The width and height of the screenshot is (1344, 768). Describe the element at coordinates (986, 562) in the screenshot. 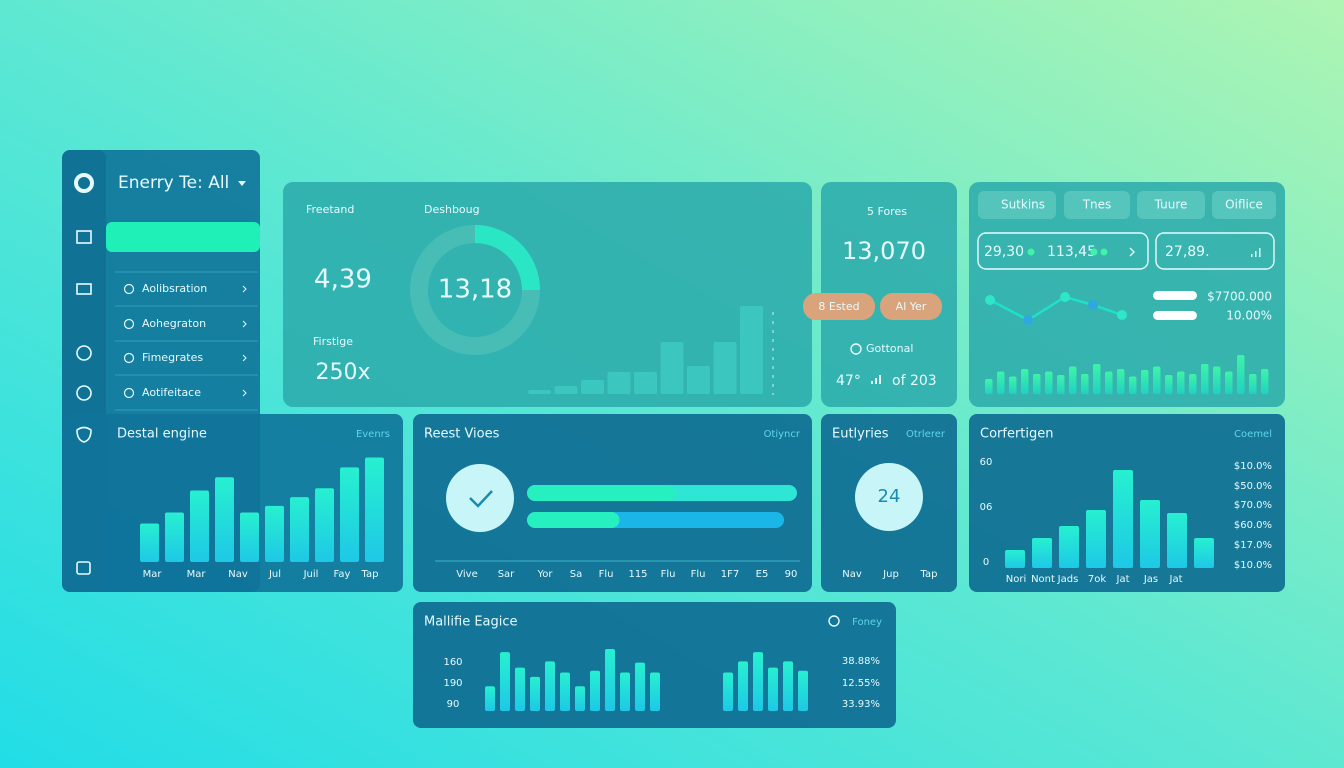

I see `y-label: 0` at that location.